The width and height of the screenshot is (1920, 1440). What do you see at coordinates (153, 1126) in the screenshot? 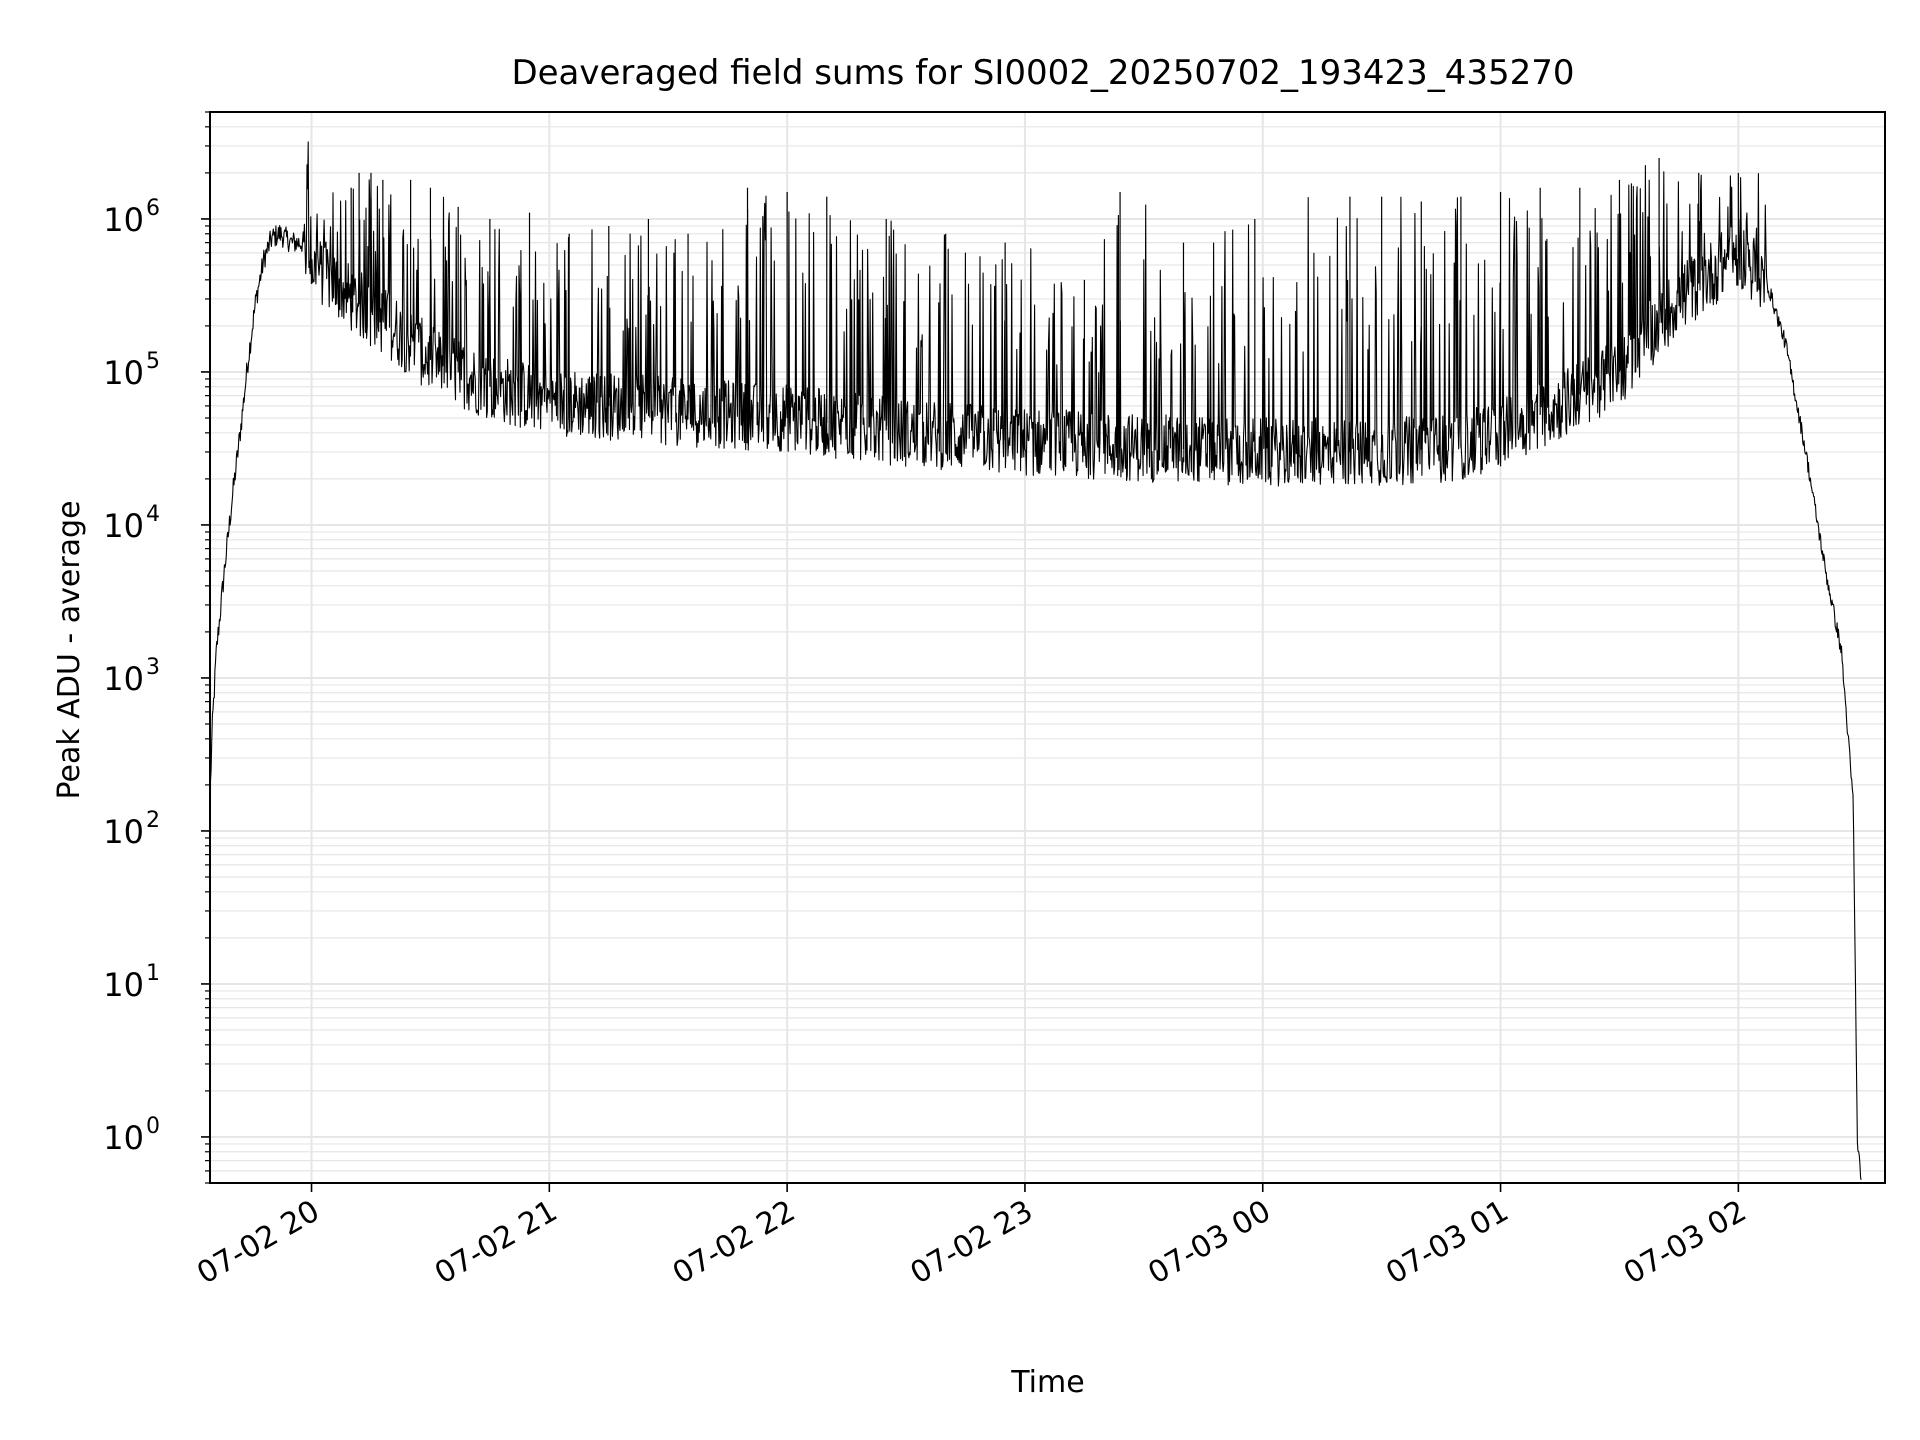
I see `y-tick-exponent: 0` at bounding box center [153, 1126].